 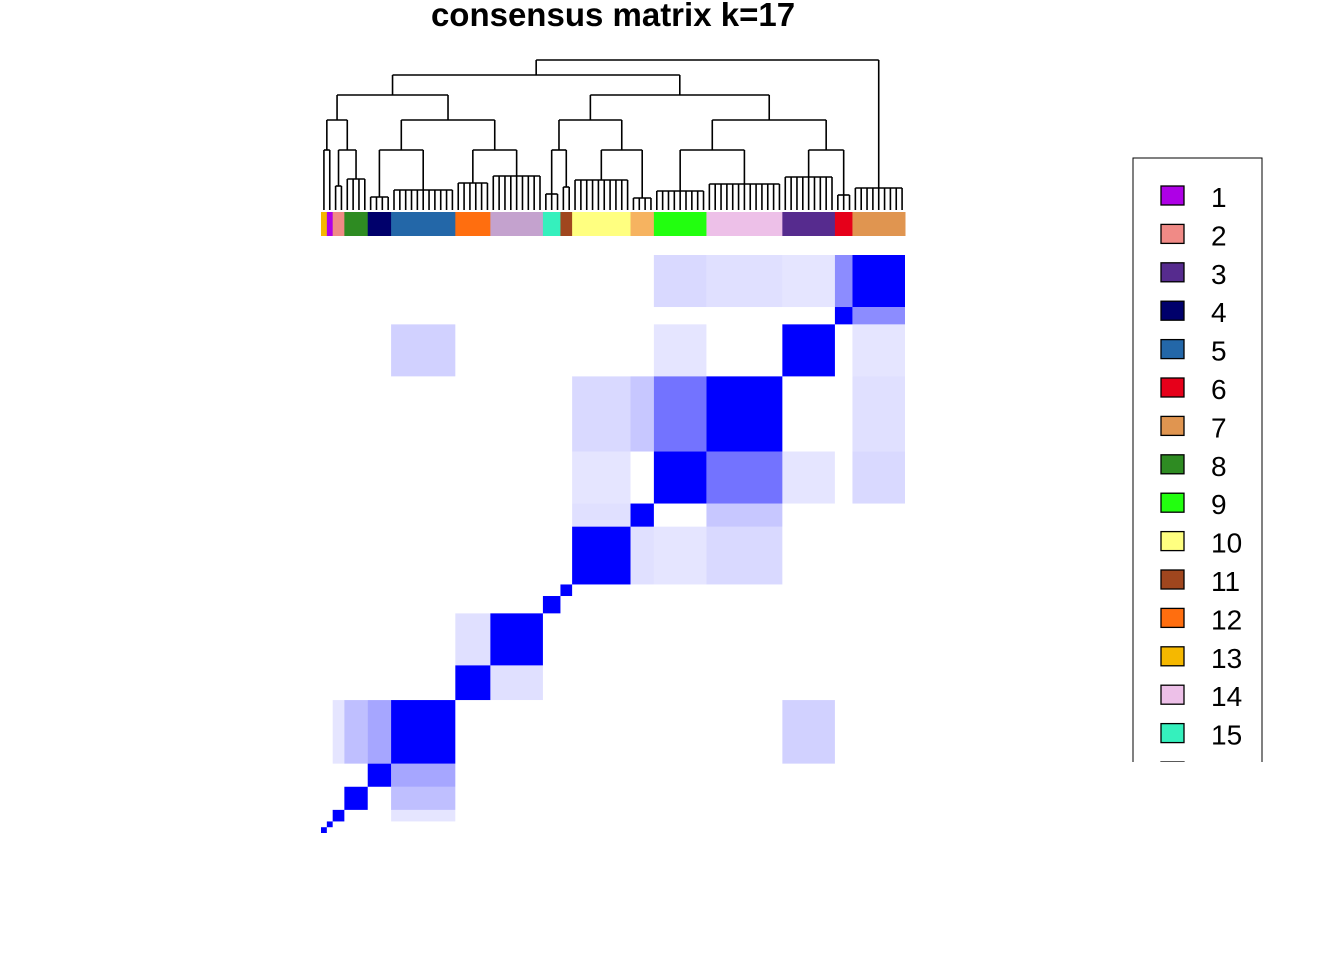 What do you see at coordinates (1219, 427) in the screenshot?
I see `legend-label-7: 7` at bounding box center [1219, 427].